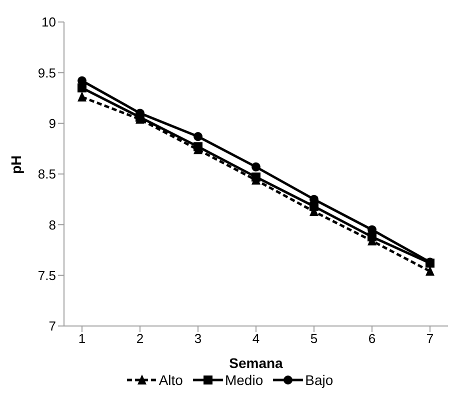 This screenshot has height=400, width=464. I want to click on y-tick-label: 9.5, so click(47, 72).